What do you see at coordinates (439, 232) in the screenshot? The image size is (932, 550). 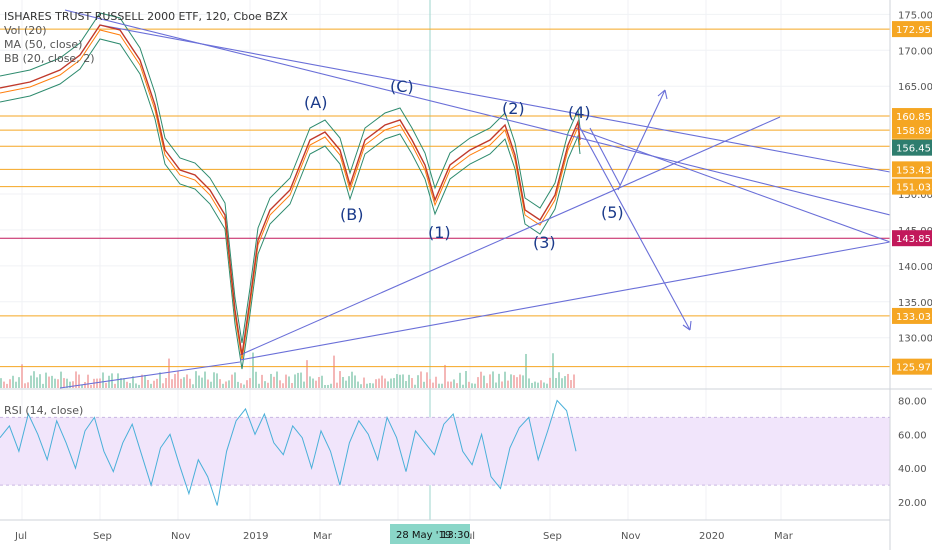 I see `wave-label: (1)` at bounding box center [439, 232].